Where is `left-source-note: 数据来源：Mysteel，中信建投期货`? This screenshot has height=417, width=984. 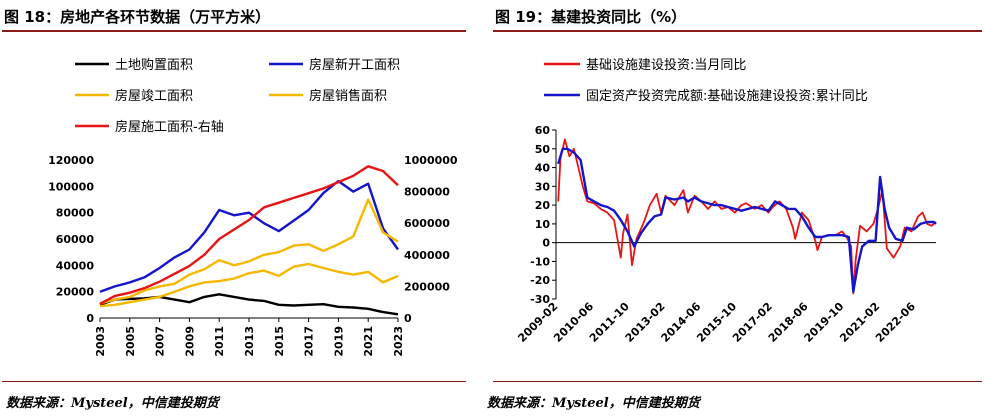
left-source-note: 数据来源：Mysteel，中信建投期货 is located at coordinates (112, 403).